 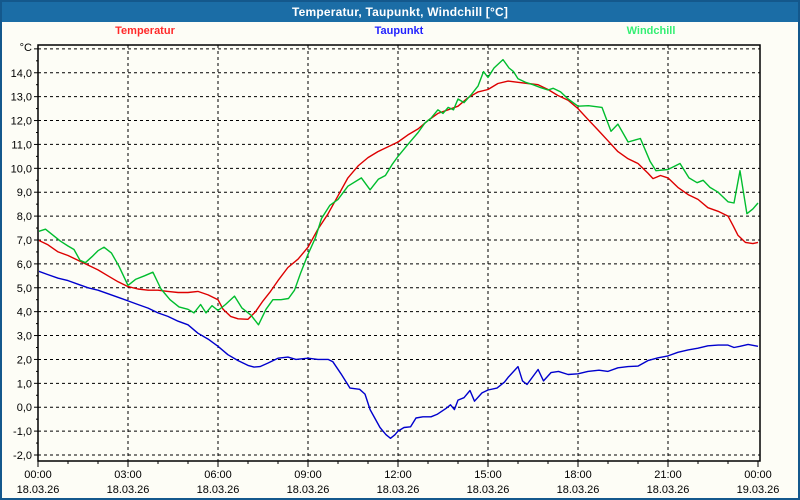 I want to click on y-axis-unit-label: °C, so click(x=26, y=48).